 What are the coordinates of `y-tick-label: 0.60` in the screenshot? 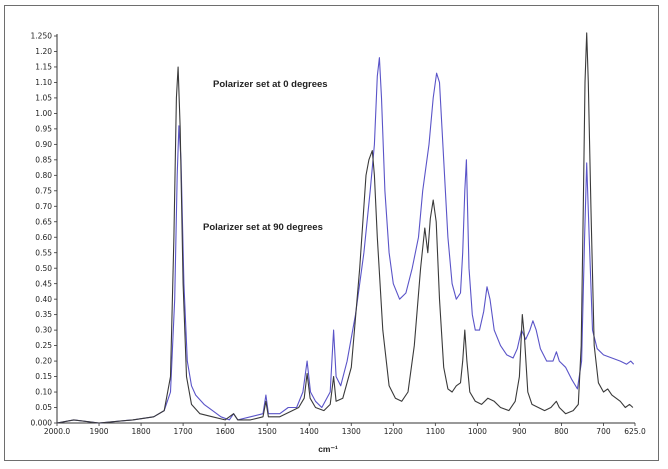 It's located at (43, 237).